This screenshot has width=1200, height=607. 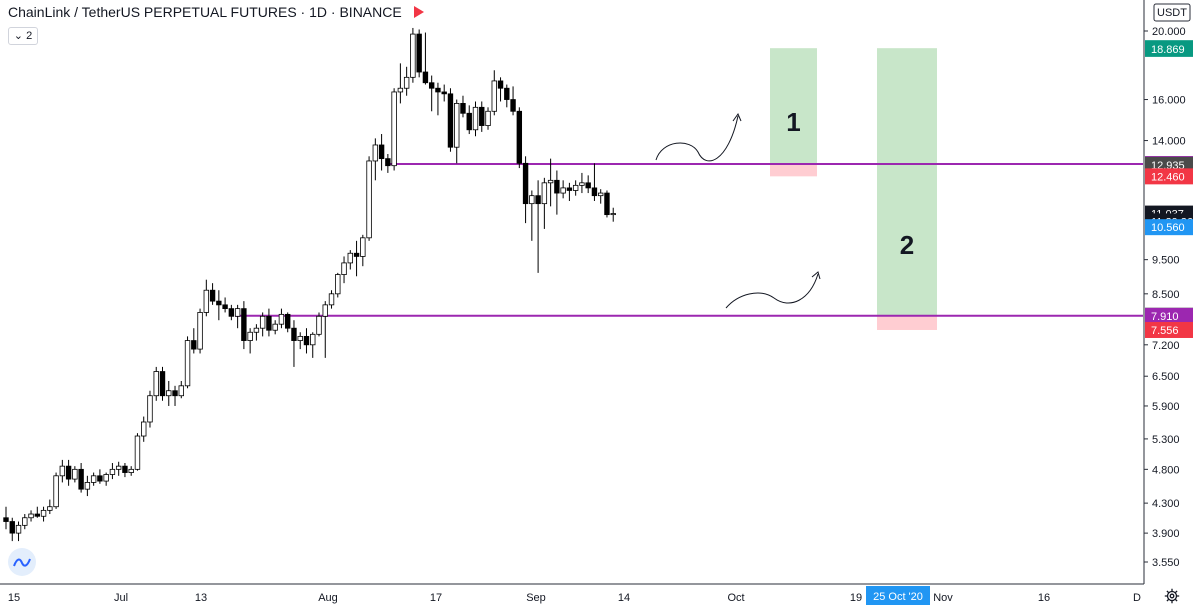 What do you see at coordinates (22, 562) in the screenshot?
I see `tradingview-logo-icon` at bounding box center [22, 562].